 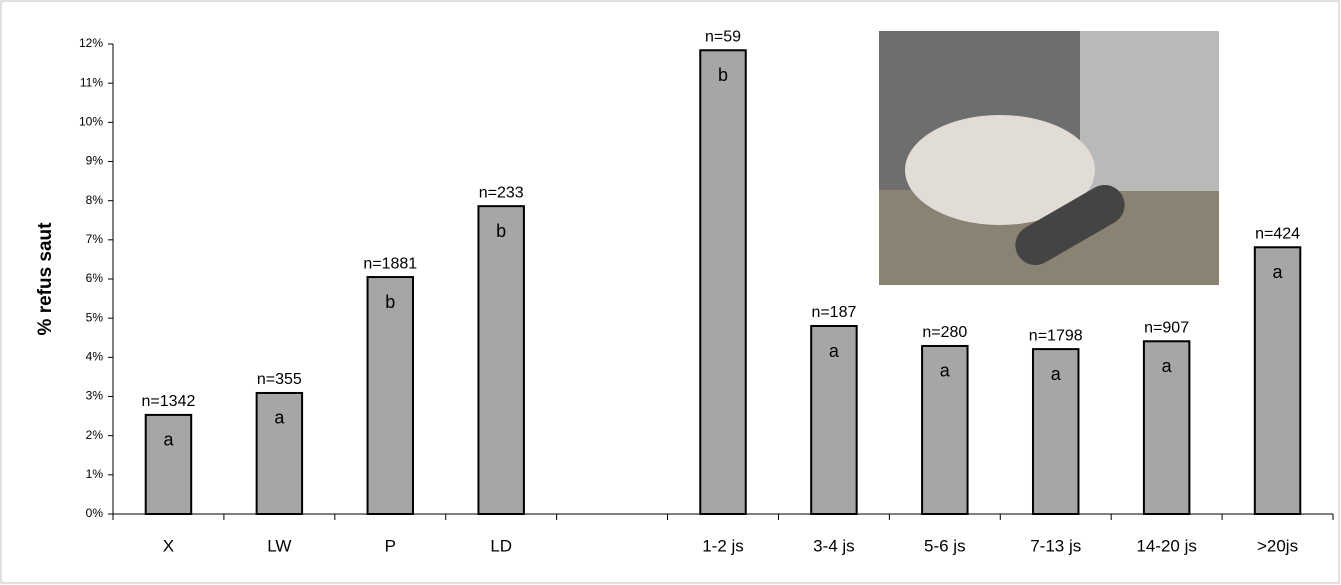 What do you see at coordinates (1070, 224) in the screenshot?
I see `photo-trough` at bounding box center [1070, 224].